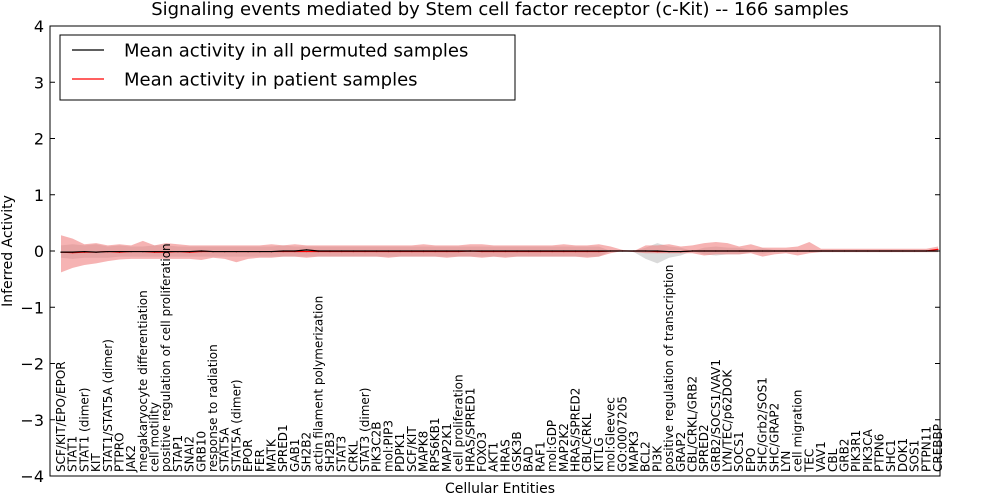 This screenshot has width=1000, height=500. Describe the element at coordinates (459, 423) in the screenshot. I see `x-tick-label: cell proliferation` at that location.